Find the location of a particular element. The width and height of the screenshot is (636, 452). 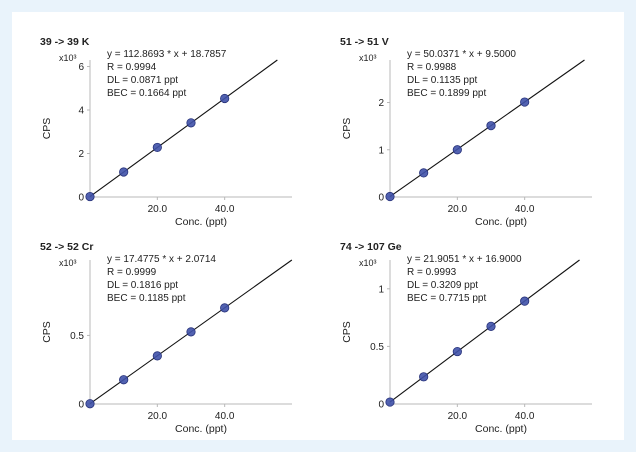

y-tick-label: 6 is located at coordinates (81, 67).